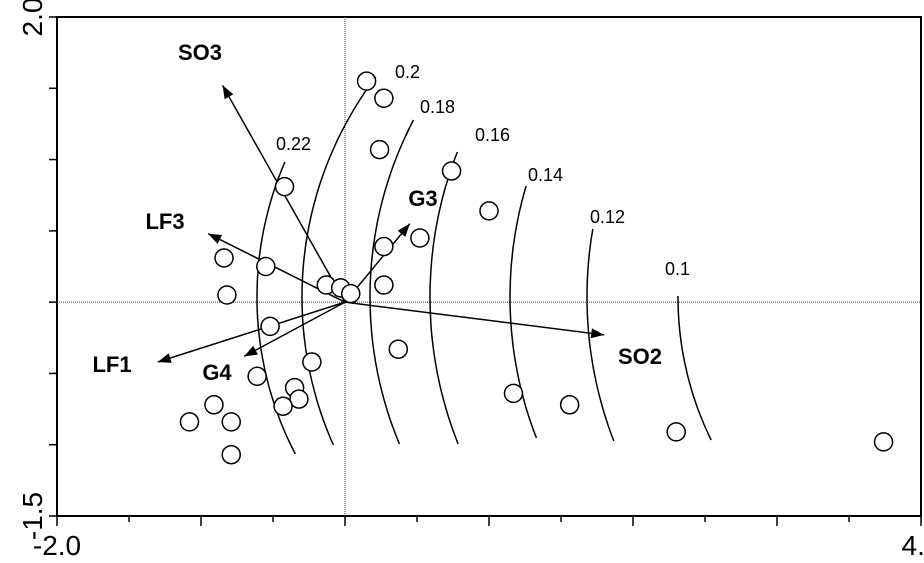 The image size is (924, 563). I want to click on x-tick-label: 4.0, so click(913, 545).